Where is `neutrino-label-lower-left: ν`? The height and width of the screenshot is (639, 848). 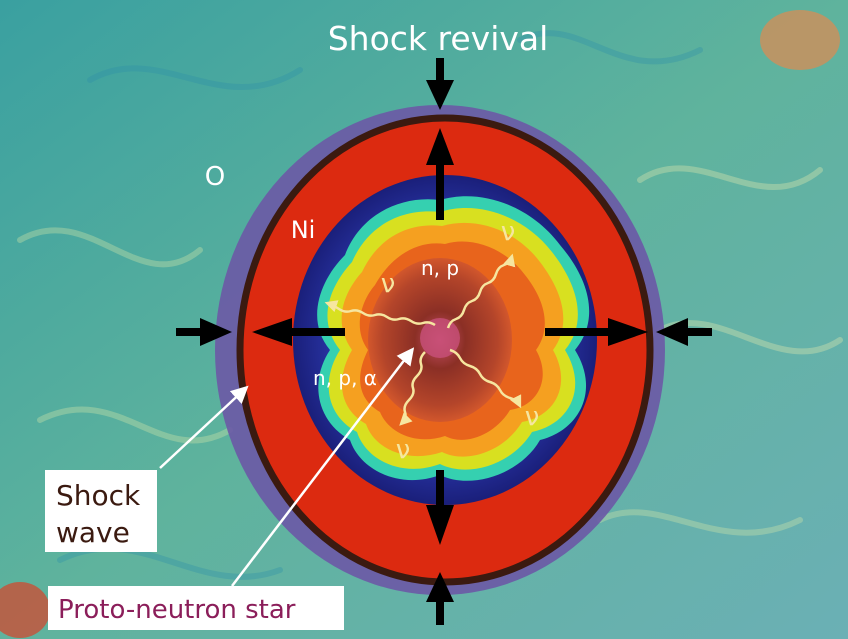 neutrino-label-lower-left: ν is located at coordinates (403, 450).